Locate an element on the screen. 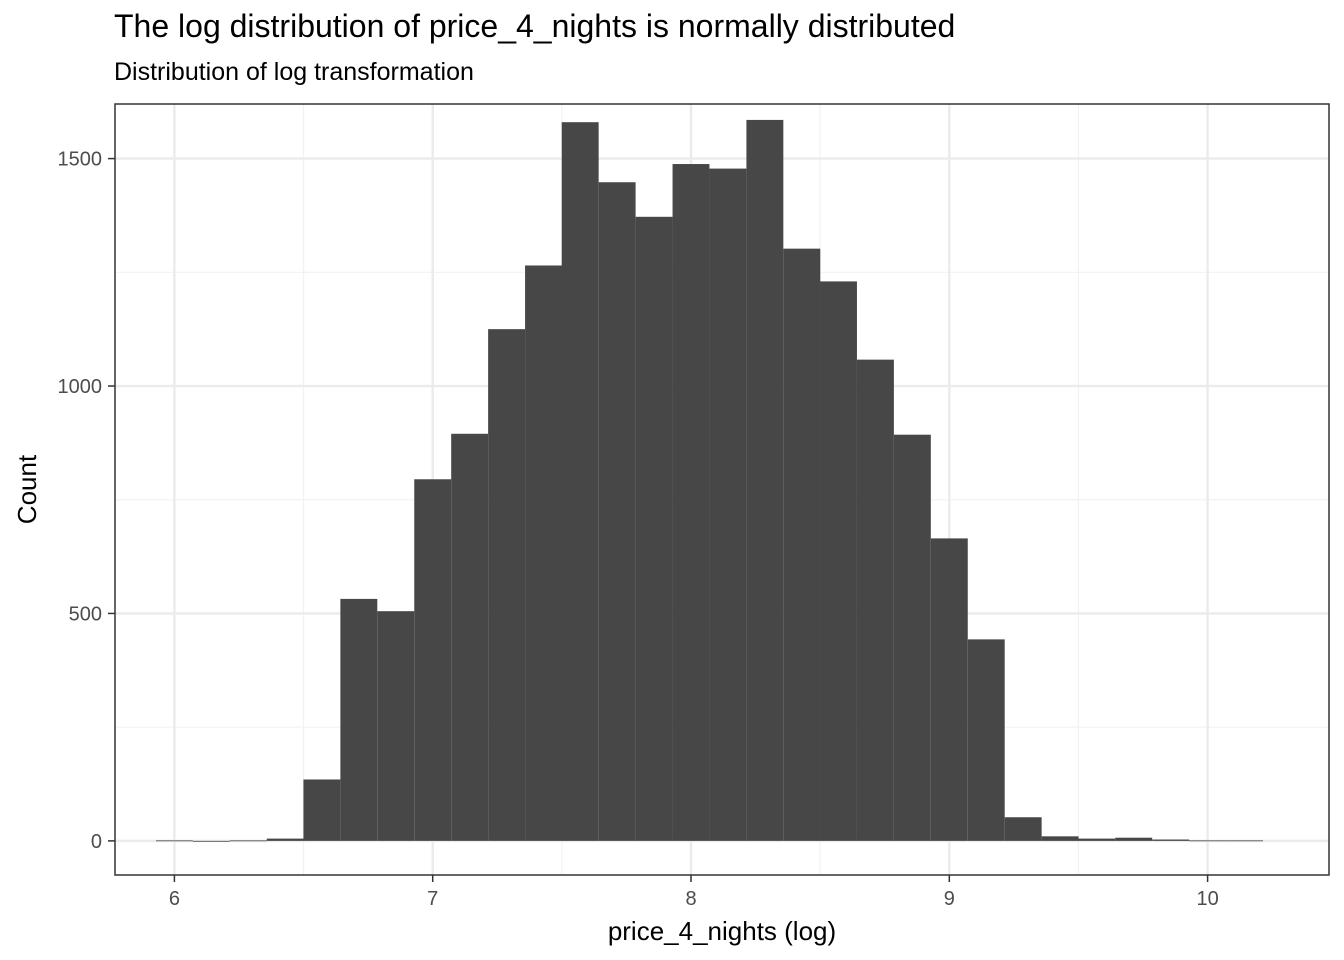 Image resolution: width=1344 pixels, height=960 pixels. x-axis-title: price_4_nights (log) is located at coordinates (722, 931).